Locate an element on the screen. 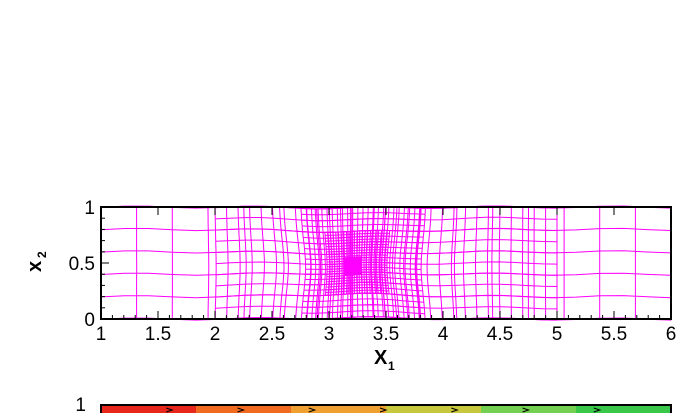 Image resolution: width=681 pixels, height=413 pixels. x-tick-label: 4.5 is located at coordinates (500, 334).